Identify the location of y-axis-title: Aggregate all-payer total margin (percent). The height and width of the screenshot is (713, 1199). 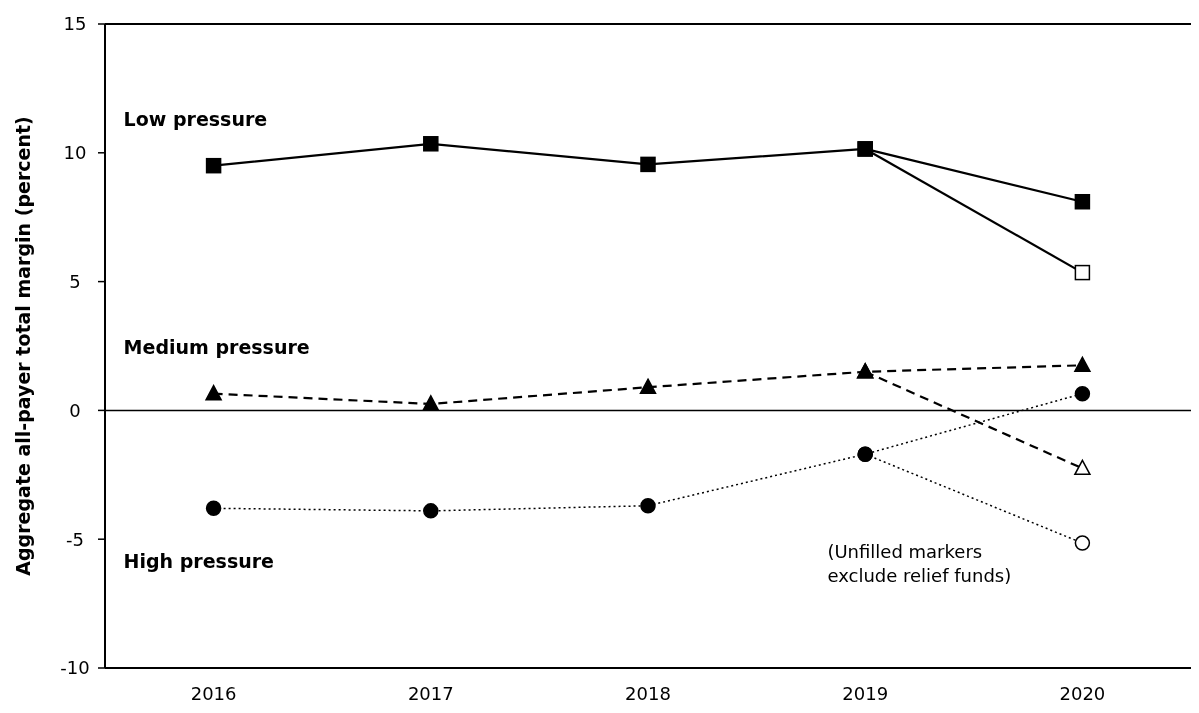
(23, 346).